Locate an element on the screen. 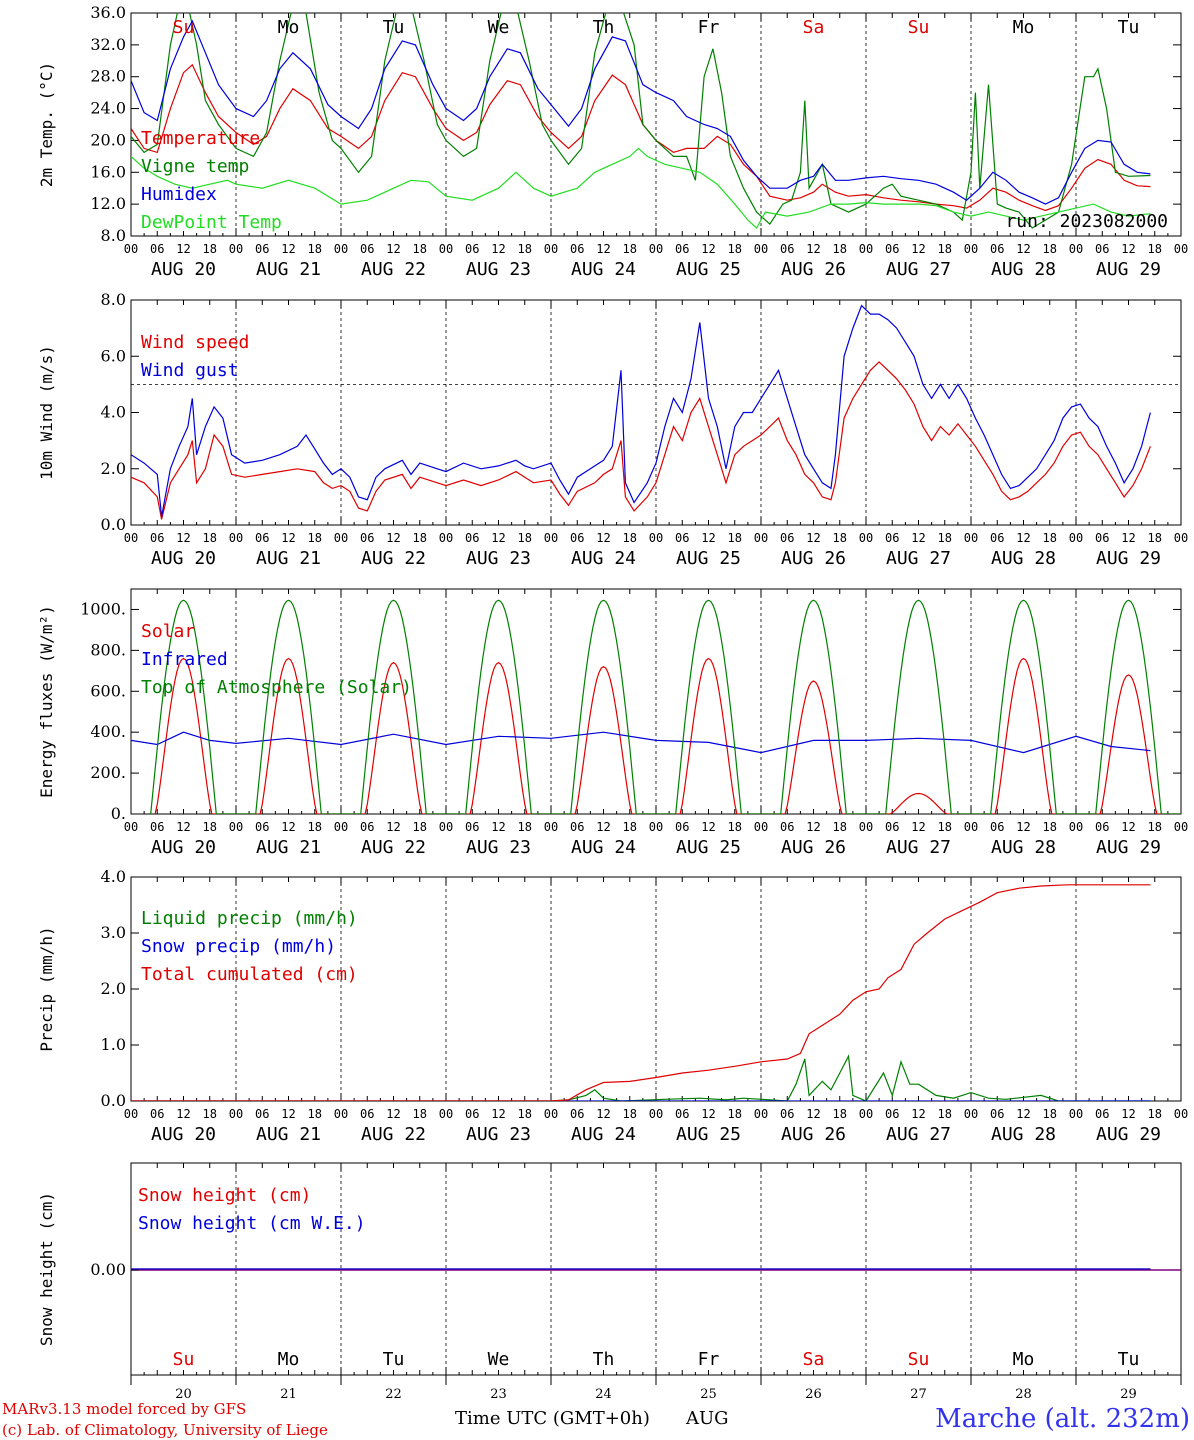 Image resolution: width=1194 pixels, height=1440 pixels. day-name-bottom: Mo is located at coordinates (289, 1359).